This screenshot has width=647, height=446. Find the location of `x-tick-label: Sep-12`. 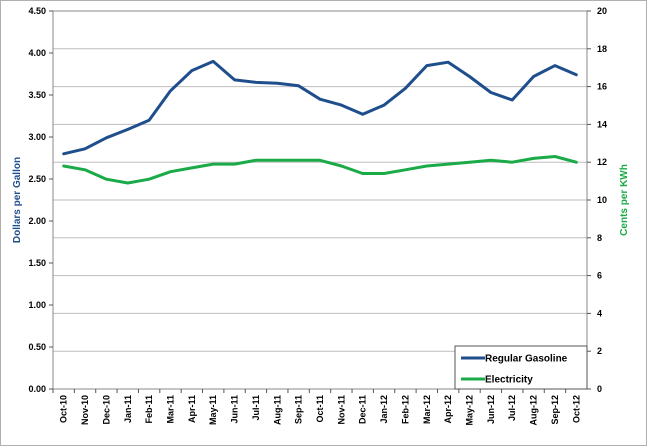

x-tick-label: Sep-12 is located at coordinates (555, 410).